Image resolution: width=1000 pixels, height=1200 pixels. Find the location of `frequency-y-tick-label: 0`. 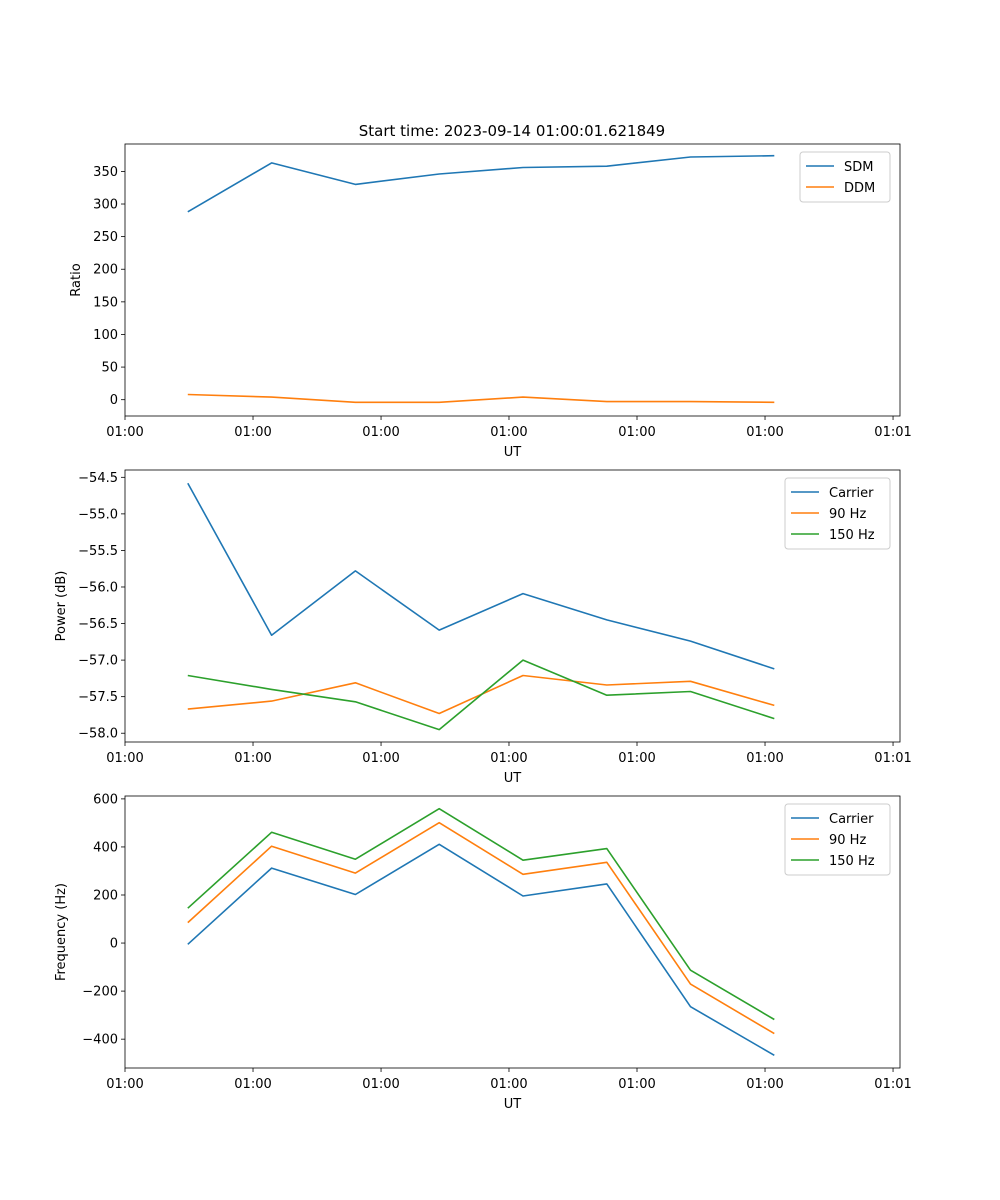

frequency-y-tick-label: 0 is located at coordinates (114, 944).